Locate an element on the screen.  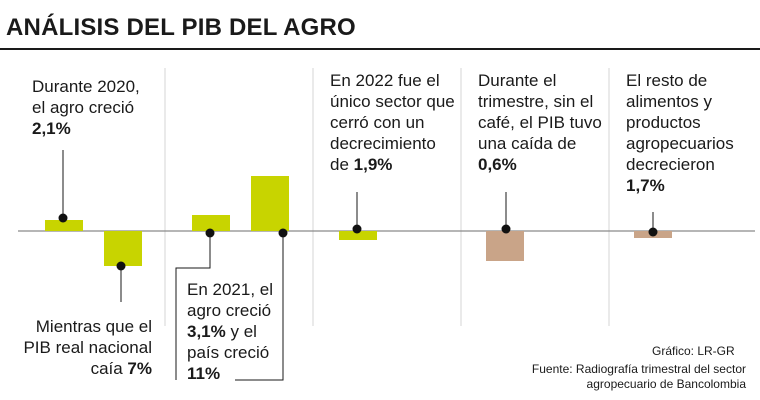
data-label: 0,6% is located at coordinates (497, 164).